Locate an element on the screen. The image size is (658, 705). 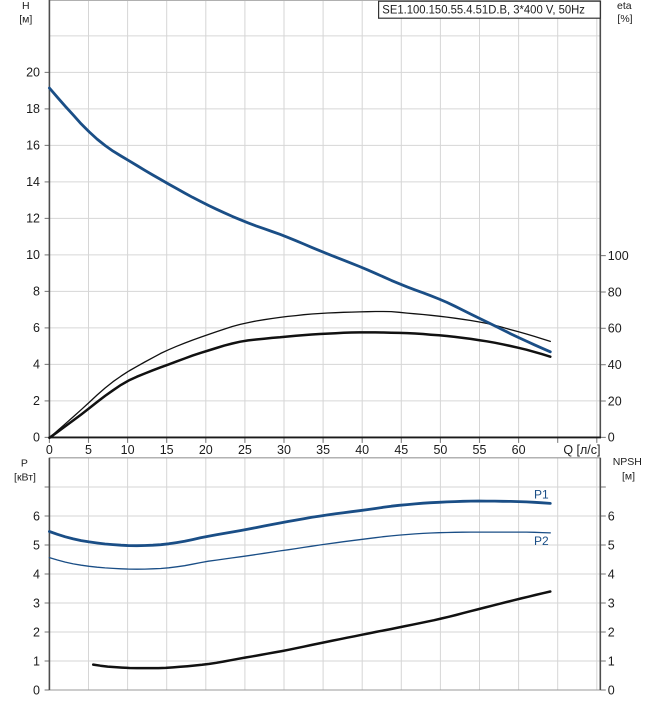
svg-text: 14 is located at coordinates (33, 182).